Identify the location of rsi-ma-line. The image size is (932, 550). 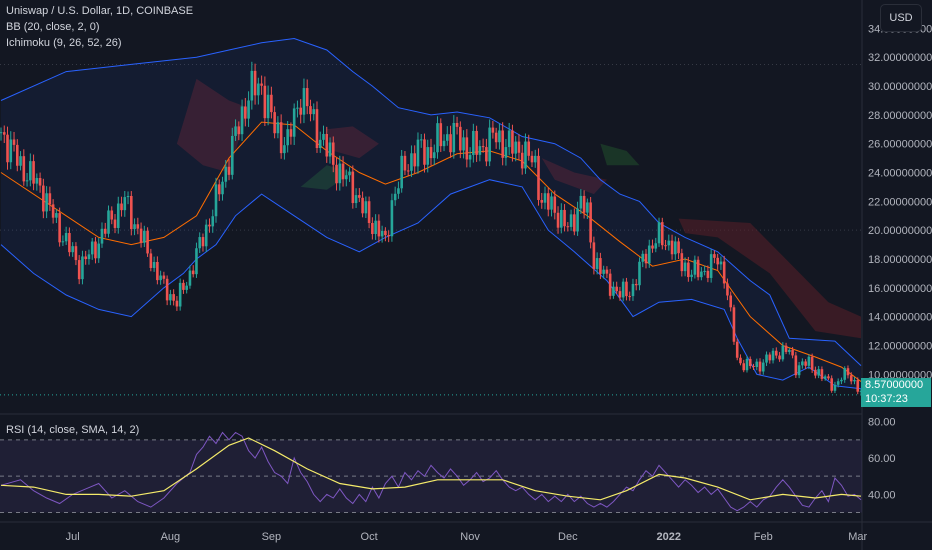
(431, 469).